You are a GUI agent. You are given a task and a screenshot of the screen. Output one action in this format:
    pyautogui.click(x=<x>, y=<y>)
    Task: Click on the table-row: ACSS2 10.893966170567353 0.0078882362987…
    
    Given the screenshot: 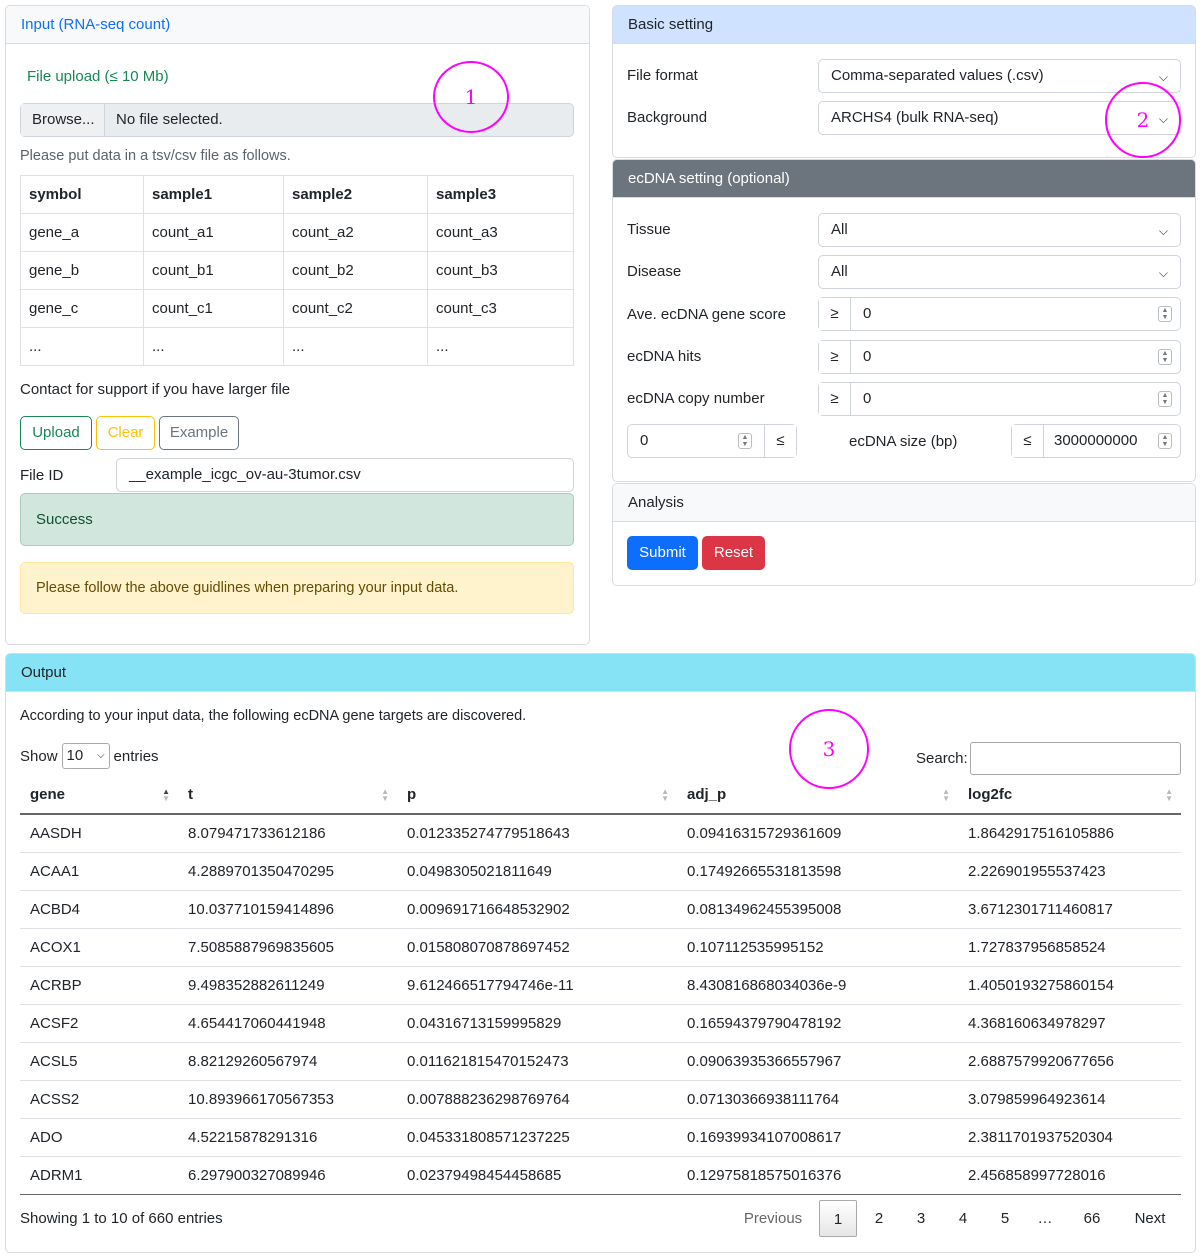 What is the action you would take?
    pyautogui.click(x=600, y=1099)
    